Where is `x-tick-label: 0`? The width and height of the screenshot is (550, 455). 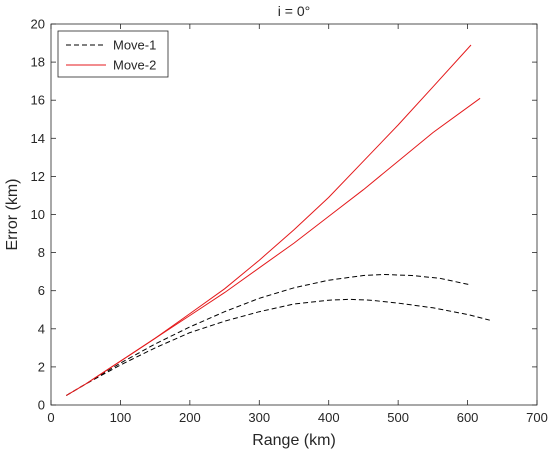 x-tick-label: 0 is located at coordinates (50, 417).